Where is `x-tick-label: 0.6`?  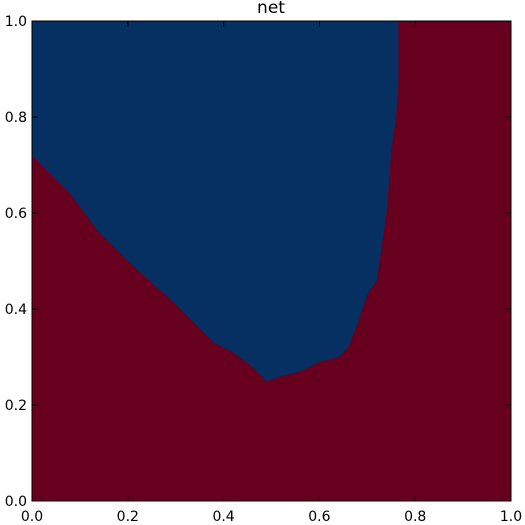
x-tick-label: 0.6 is located at coordinates (319, 517).